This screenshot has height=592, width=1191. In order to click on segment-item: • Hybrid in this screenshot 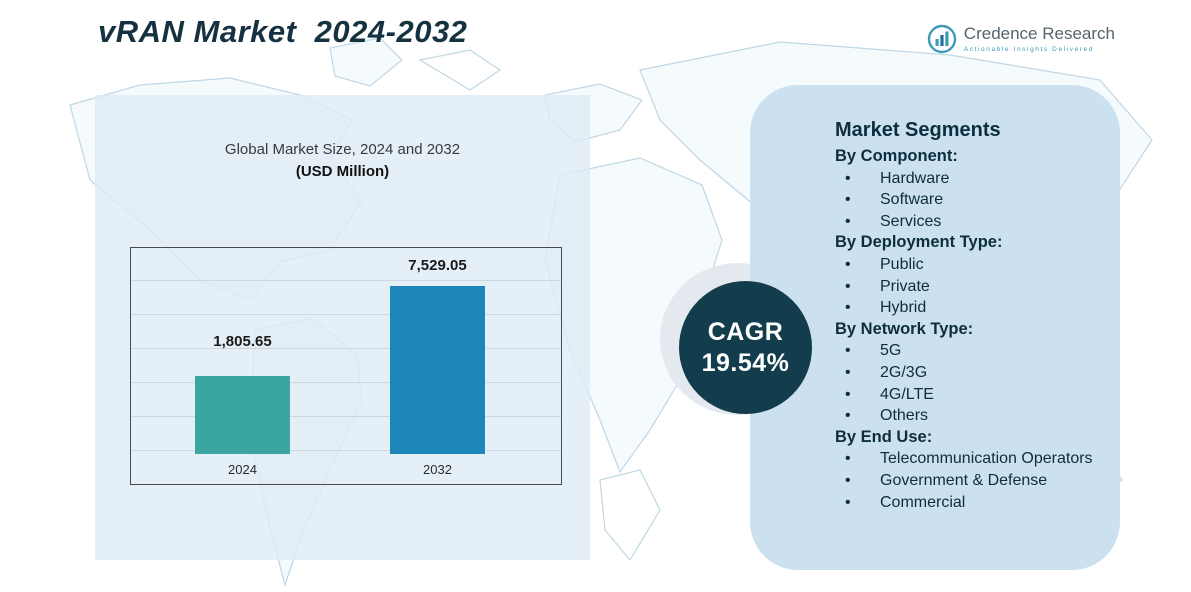, I will do `click(964, 308)`.